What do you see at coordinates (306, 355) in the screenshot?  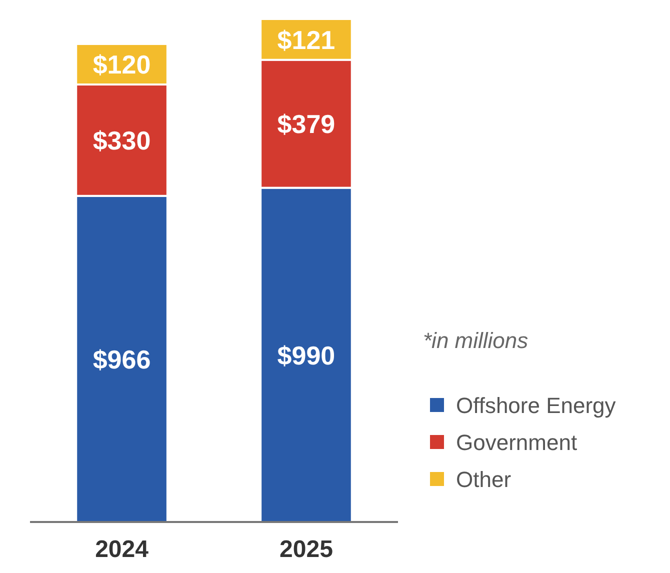 I see `data-label: $990` at bounding box center [306, 355].